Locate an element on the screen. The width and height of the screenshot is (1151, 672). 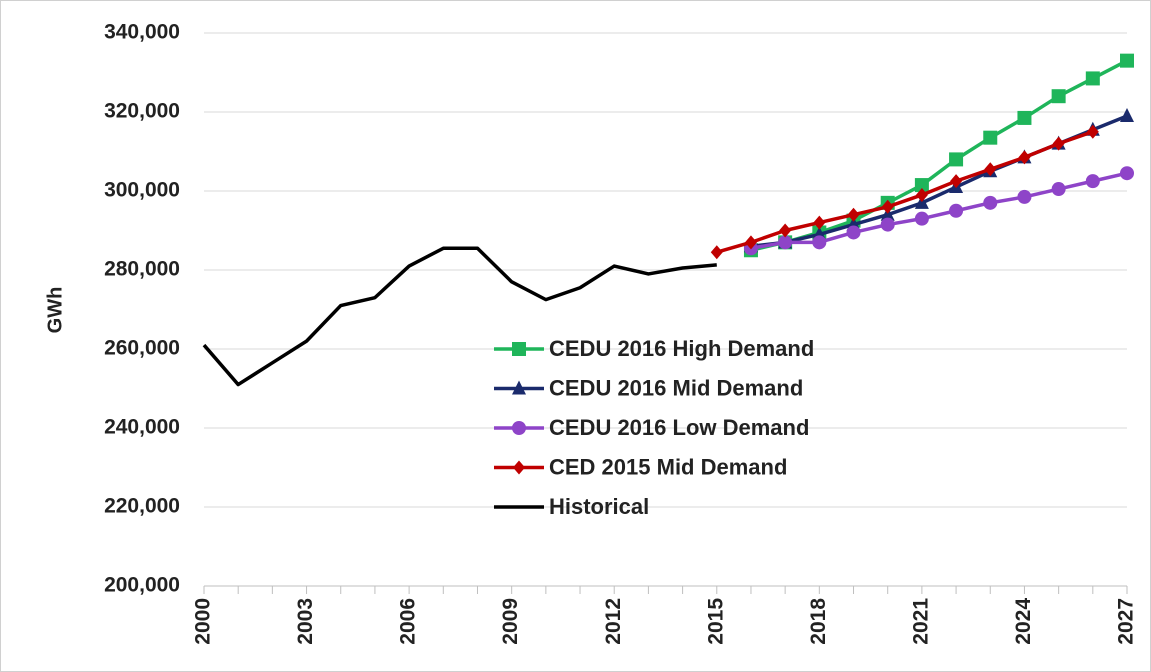
y-tick-label: 320,000 is located at coordinates (142, 111).